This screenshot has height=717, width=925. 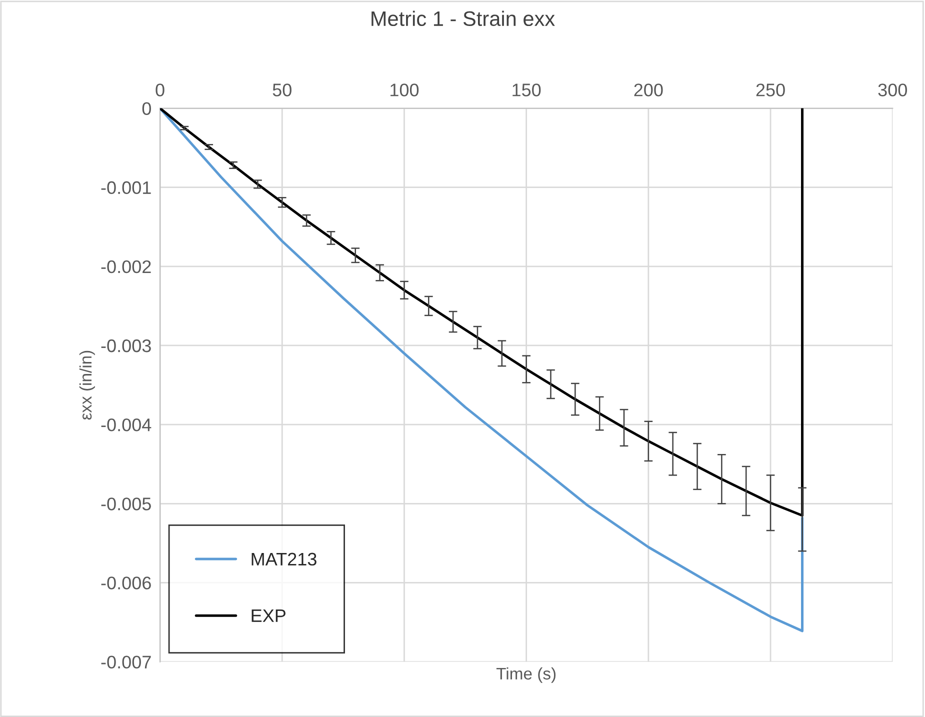 I want to click on legend-label: EXP, so click(x=269, y=616).